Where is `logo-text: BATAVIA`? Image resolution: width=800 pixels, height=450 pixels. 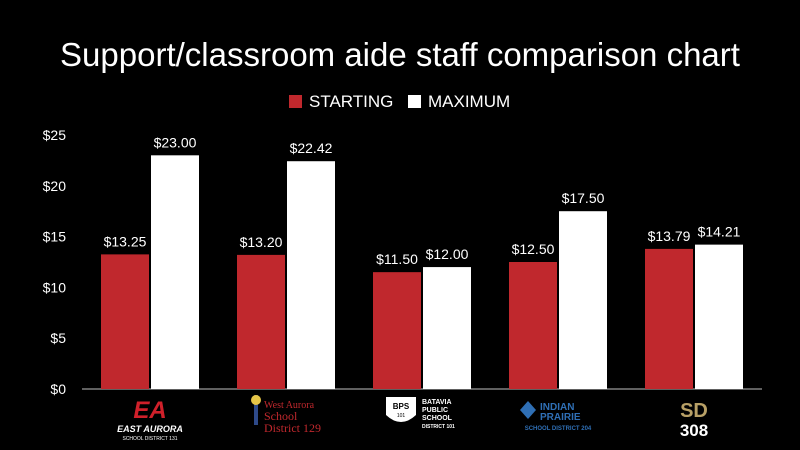 logo-text: BATAVIA is located at coordinates (437, 402).